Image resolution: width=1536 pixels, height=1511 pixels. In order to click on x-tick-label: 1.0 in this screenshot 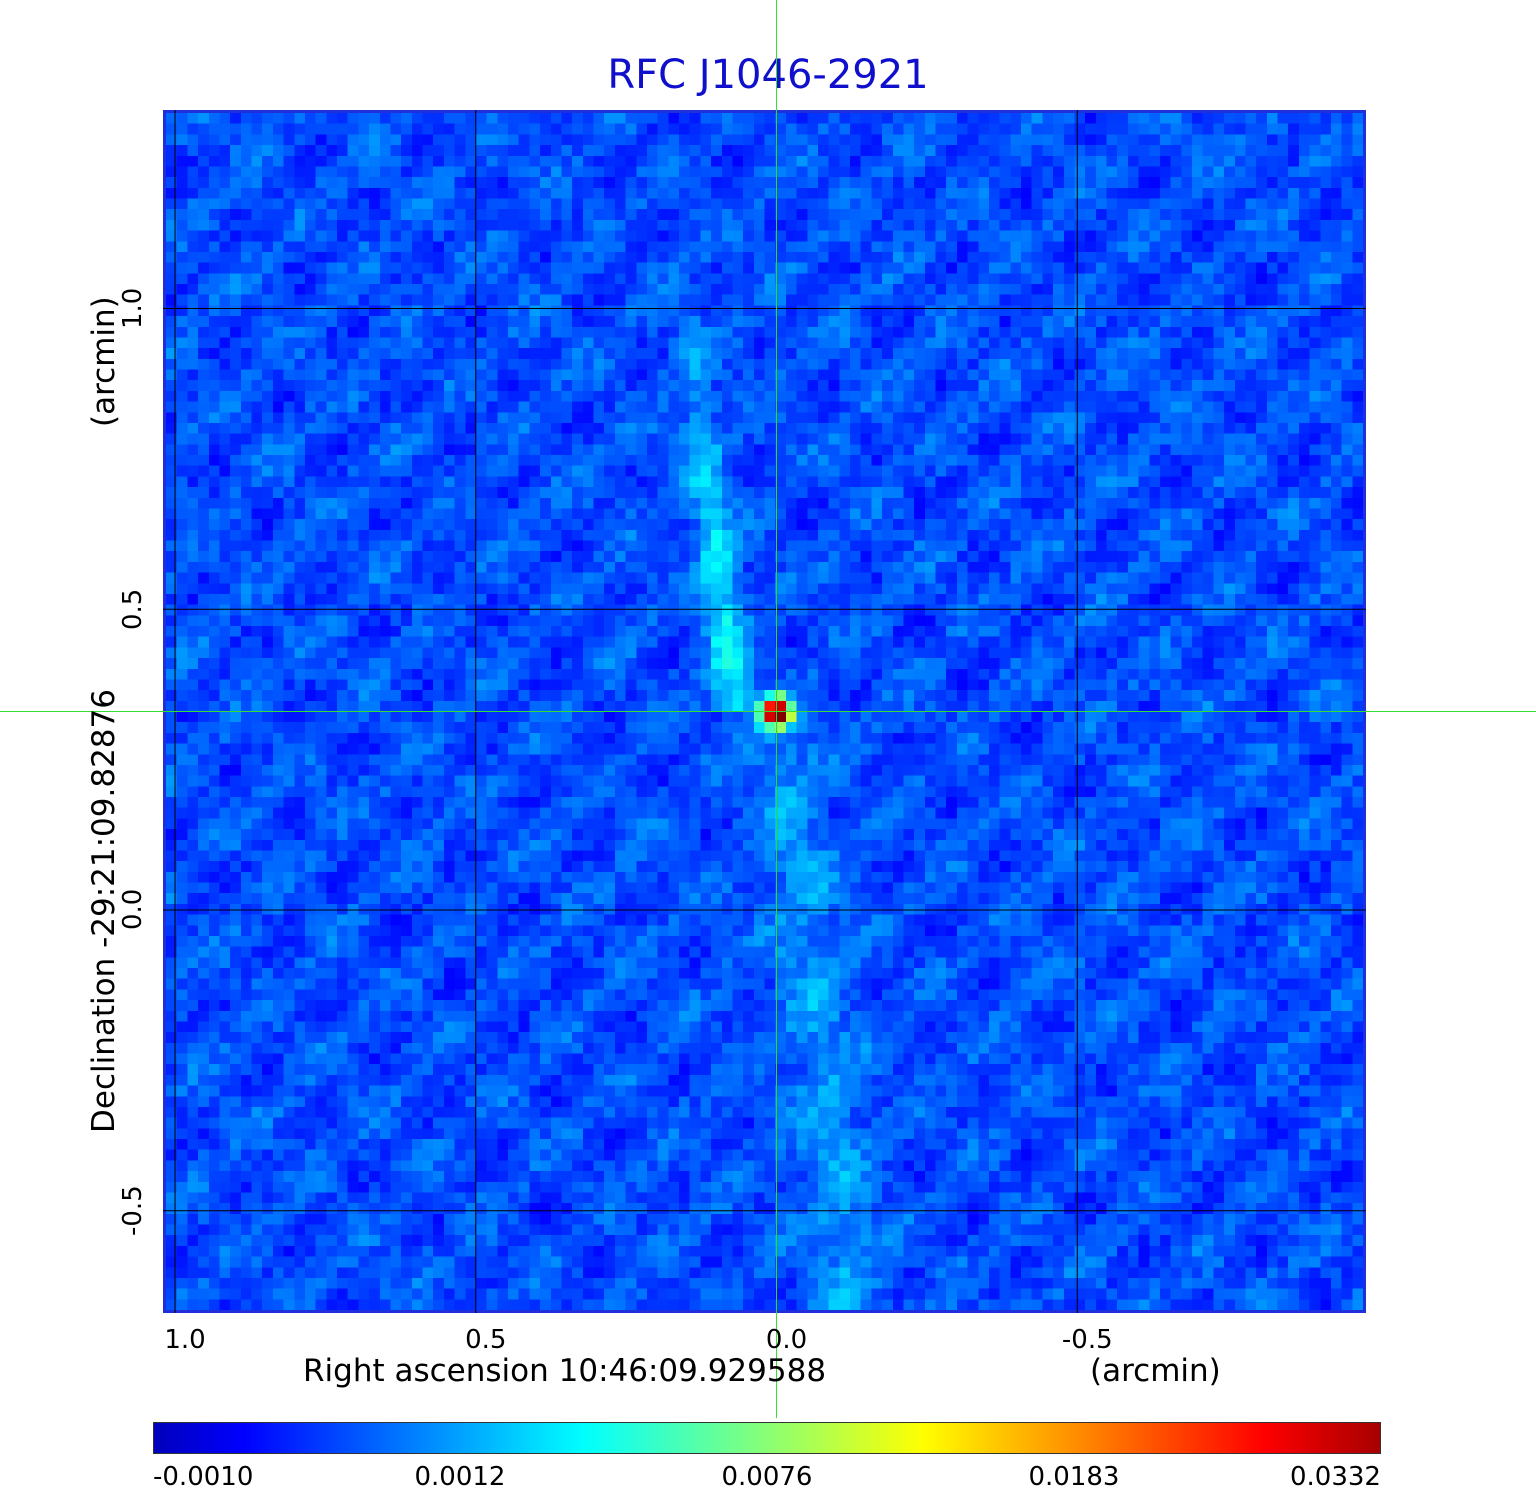, I will do `click(185, 1340)`.